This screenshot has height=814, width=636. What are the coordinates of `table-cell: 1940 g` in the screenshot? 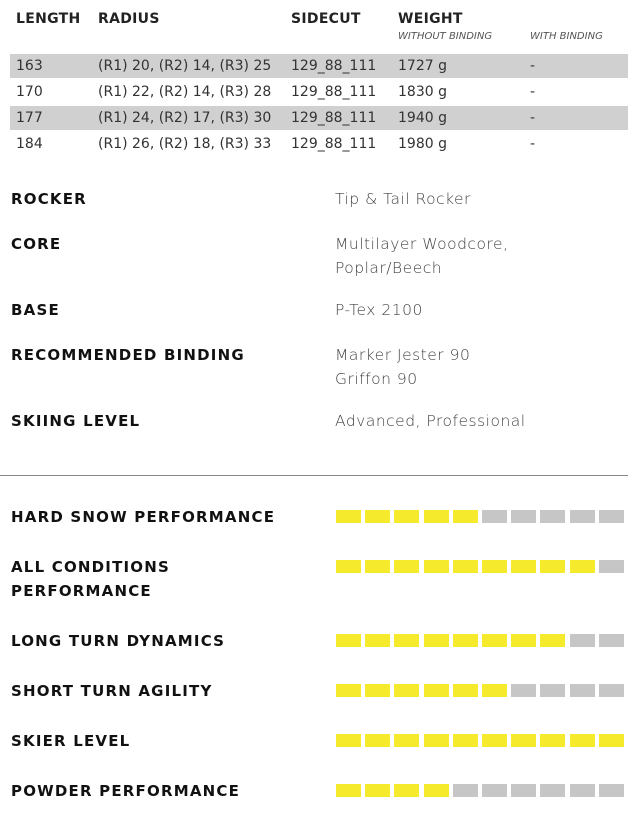 It's located at (422, 118).